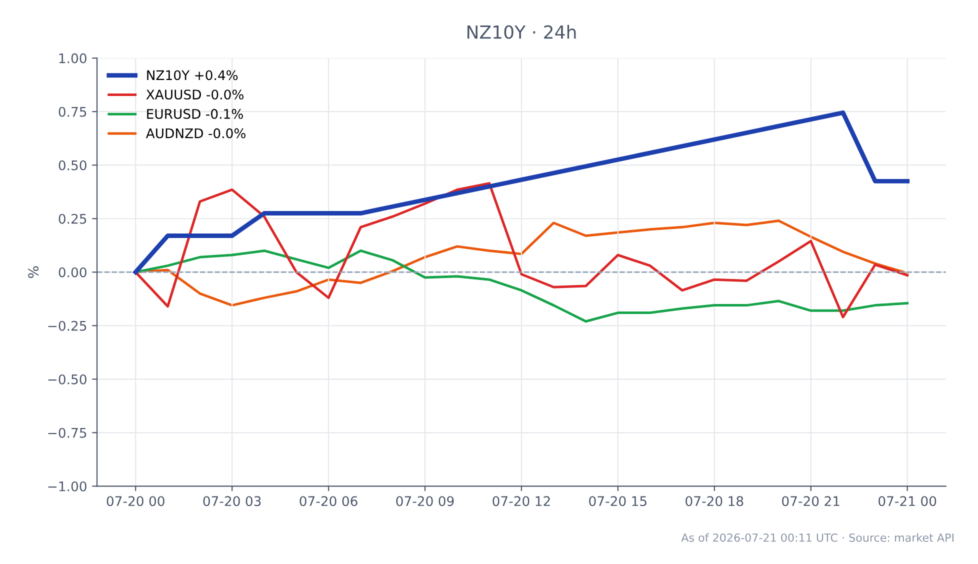 The width and height of the screenshot is (978, 564). I want to click on y-tick-label: 1.00, so click(72, 58).